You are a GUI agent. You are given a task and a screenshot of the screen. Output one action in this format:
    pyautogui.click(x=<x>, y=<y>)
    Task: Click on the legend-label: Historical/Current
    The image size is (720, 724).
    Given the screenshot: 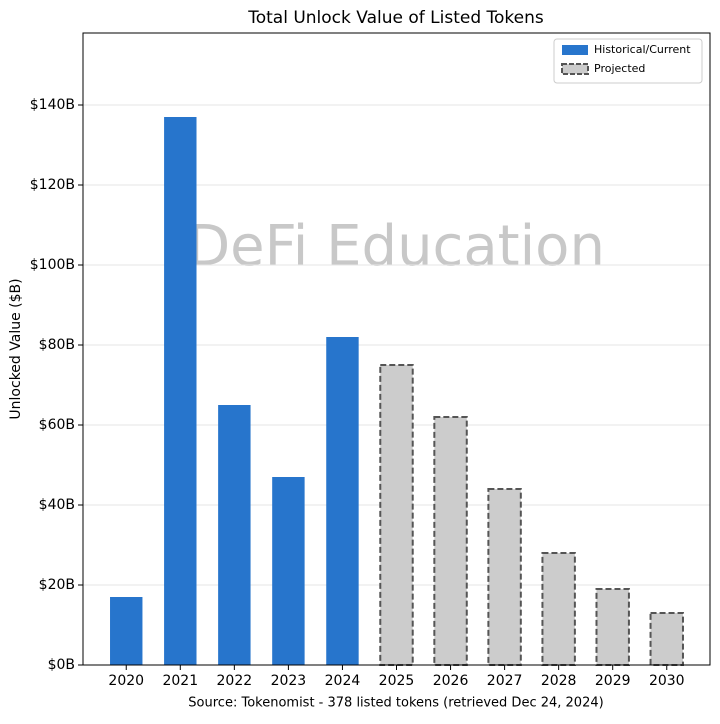 What is the action you would take?
    pyautogui.click(x=642, y=49)
    